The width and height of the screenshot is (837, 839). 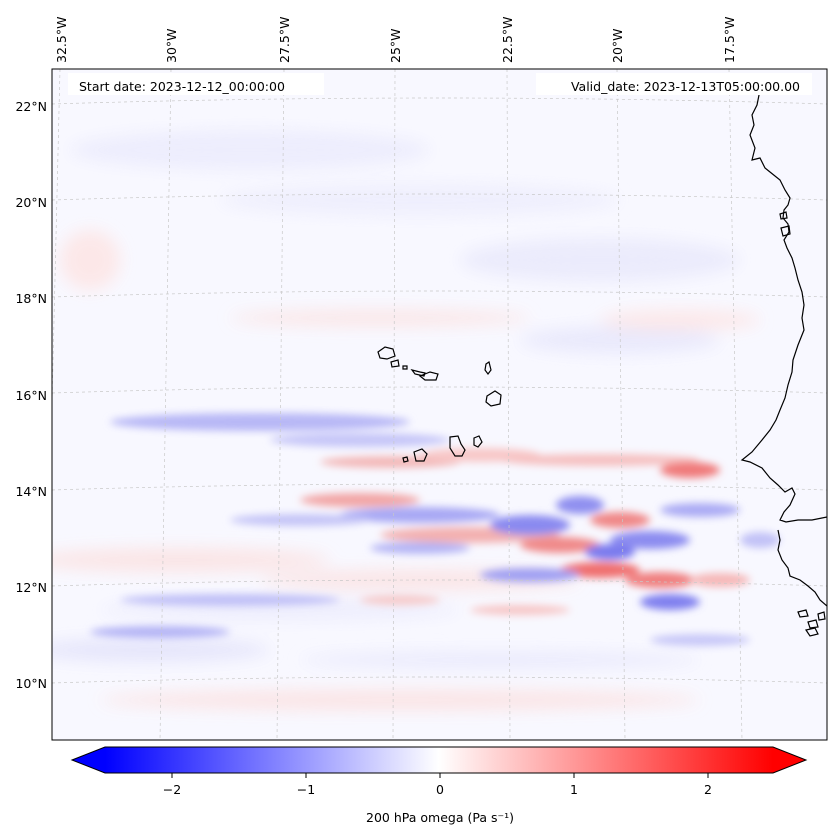 I want to click on lat-label-16n: 16°N, so click(x=31, y=395).